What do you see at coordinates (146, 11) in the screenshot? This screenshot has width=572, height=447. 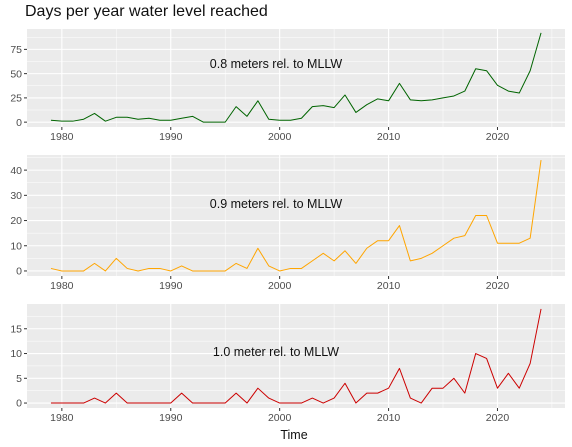 I see `chart-title: Days per year water level reached` at bounding box center [146, 11].